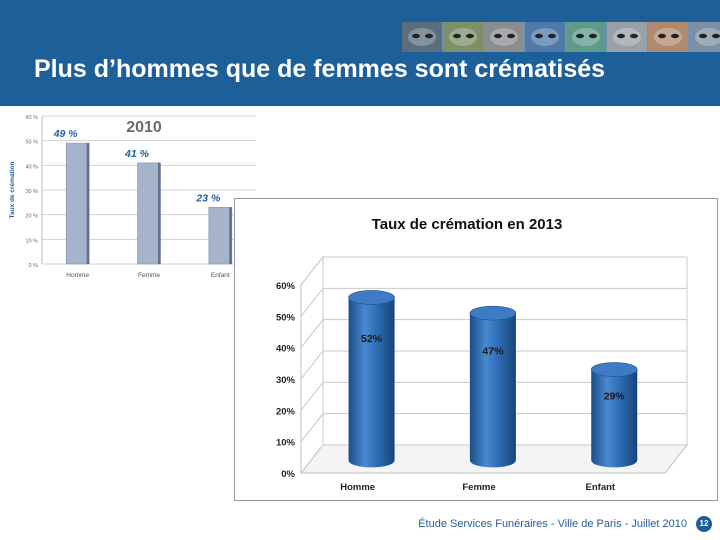  I want to click on y-tick-label-2013: 0%, so click(288, 474).